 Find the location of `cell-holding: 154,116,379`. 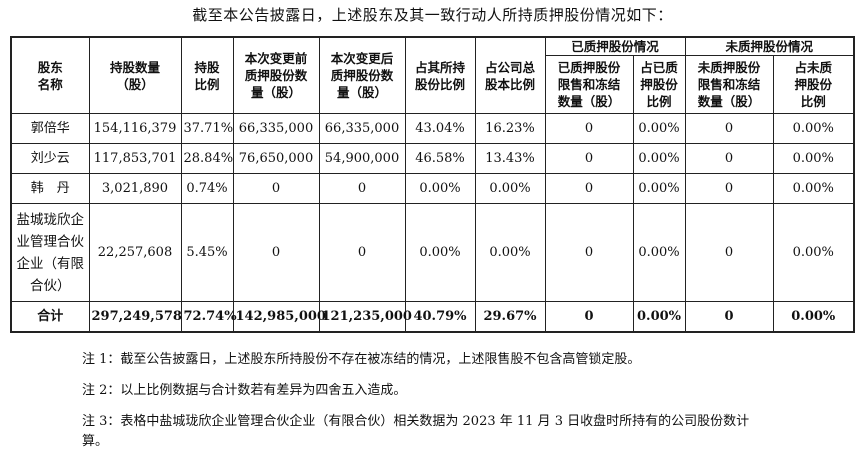

cell-holding: 154,116,379 is located at coordinates (135, 128).